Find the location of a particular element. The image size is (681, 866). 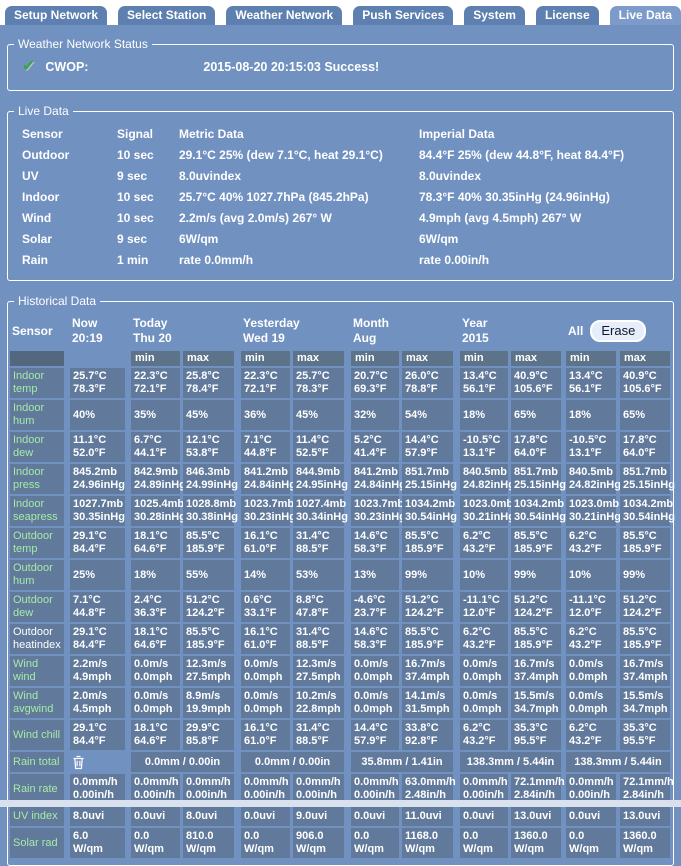

historical-cell: 45% is located at coordinates (318, 415).